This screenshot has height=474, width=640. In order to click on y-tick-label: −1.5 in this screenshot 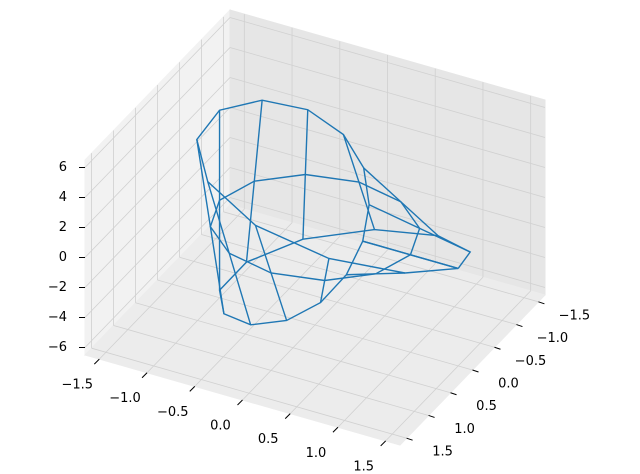, I will do `click(575, 315)`.